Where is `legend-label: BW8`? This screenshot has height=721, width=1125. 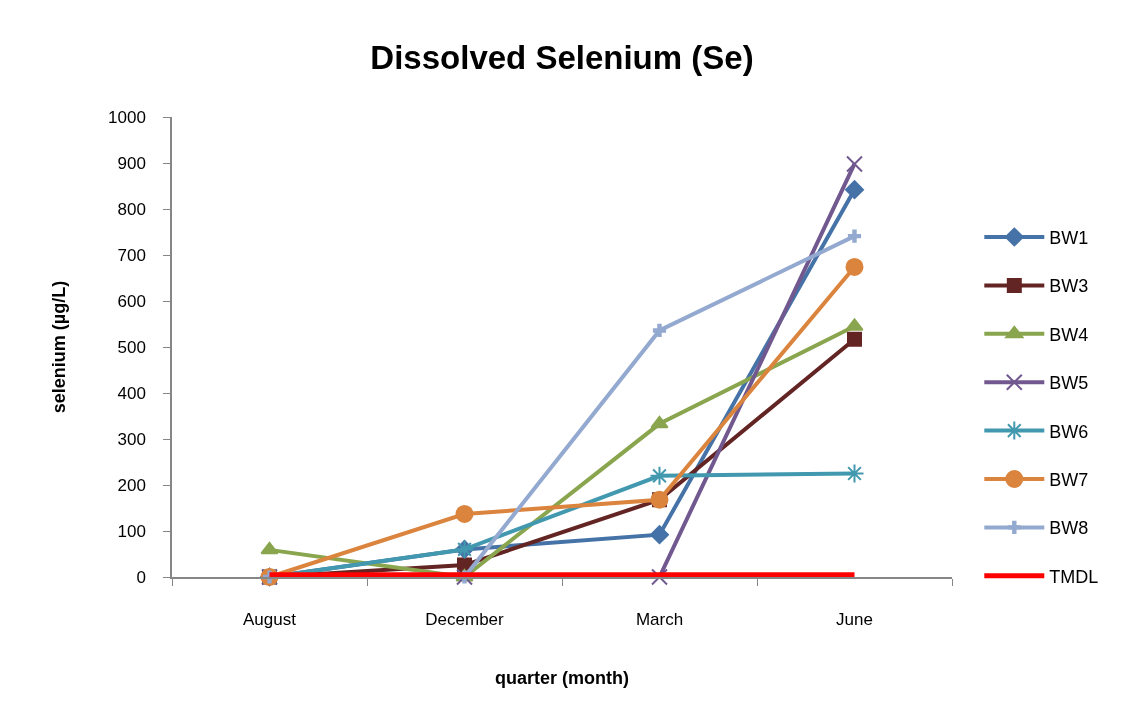
legend-label: BW8 is located at coordinates (1069, 528).